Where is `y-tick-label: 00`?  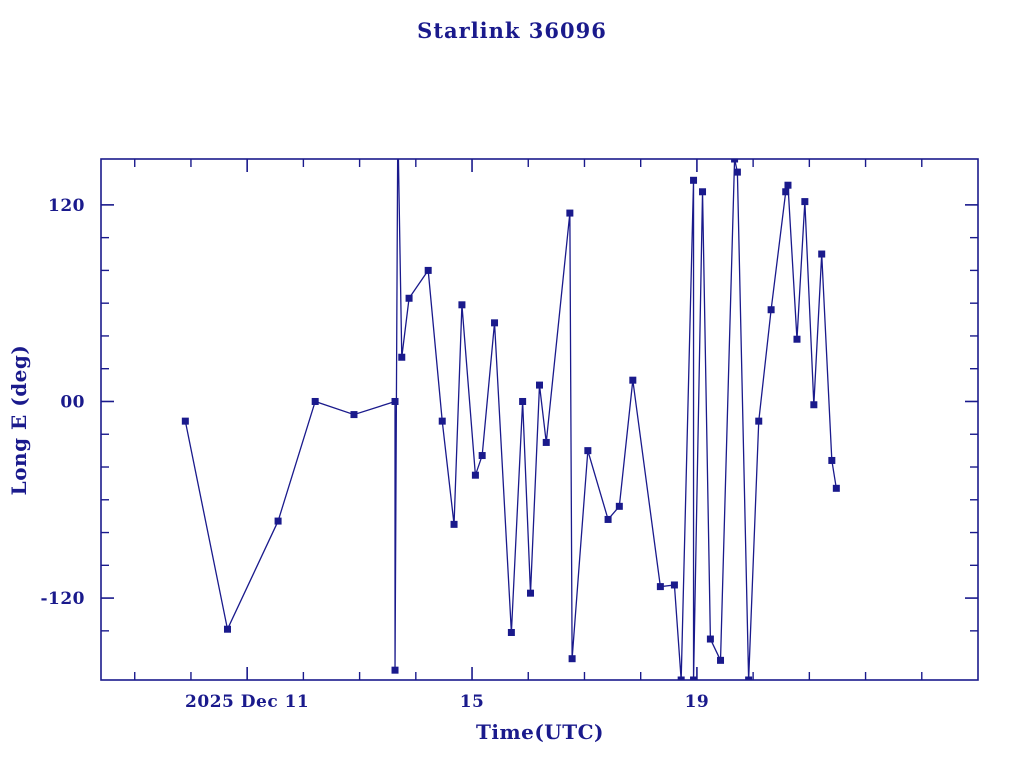
y-tick-label: 00 is located at coordinates (72, 402).